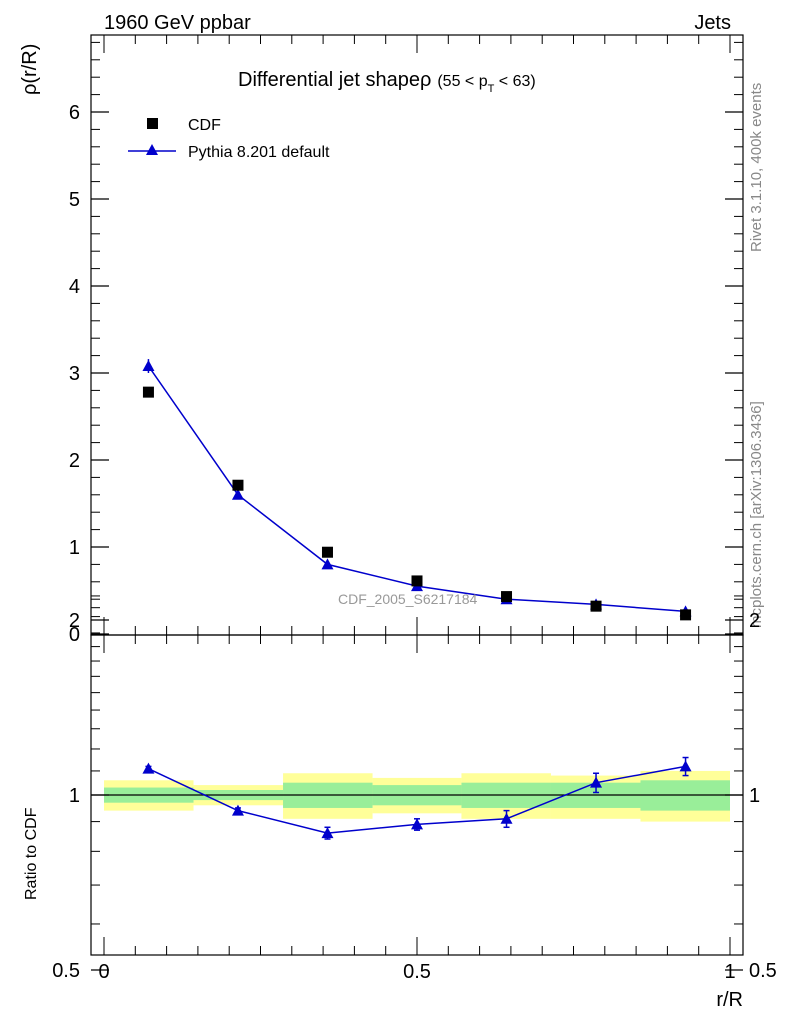 The height and width of the screenshot is (1024, 786). I want to click on ratio-y-tick-label-right: 1, so click(754, 796).